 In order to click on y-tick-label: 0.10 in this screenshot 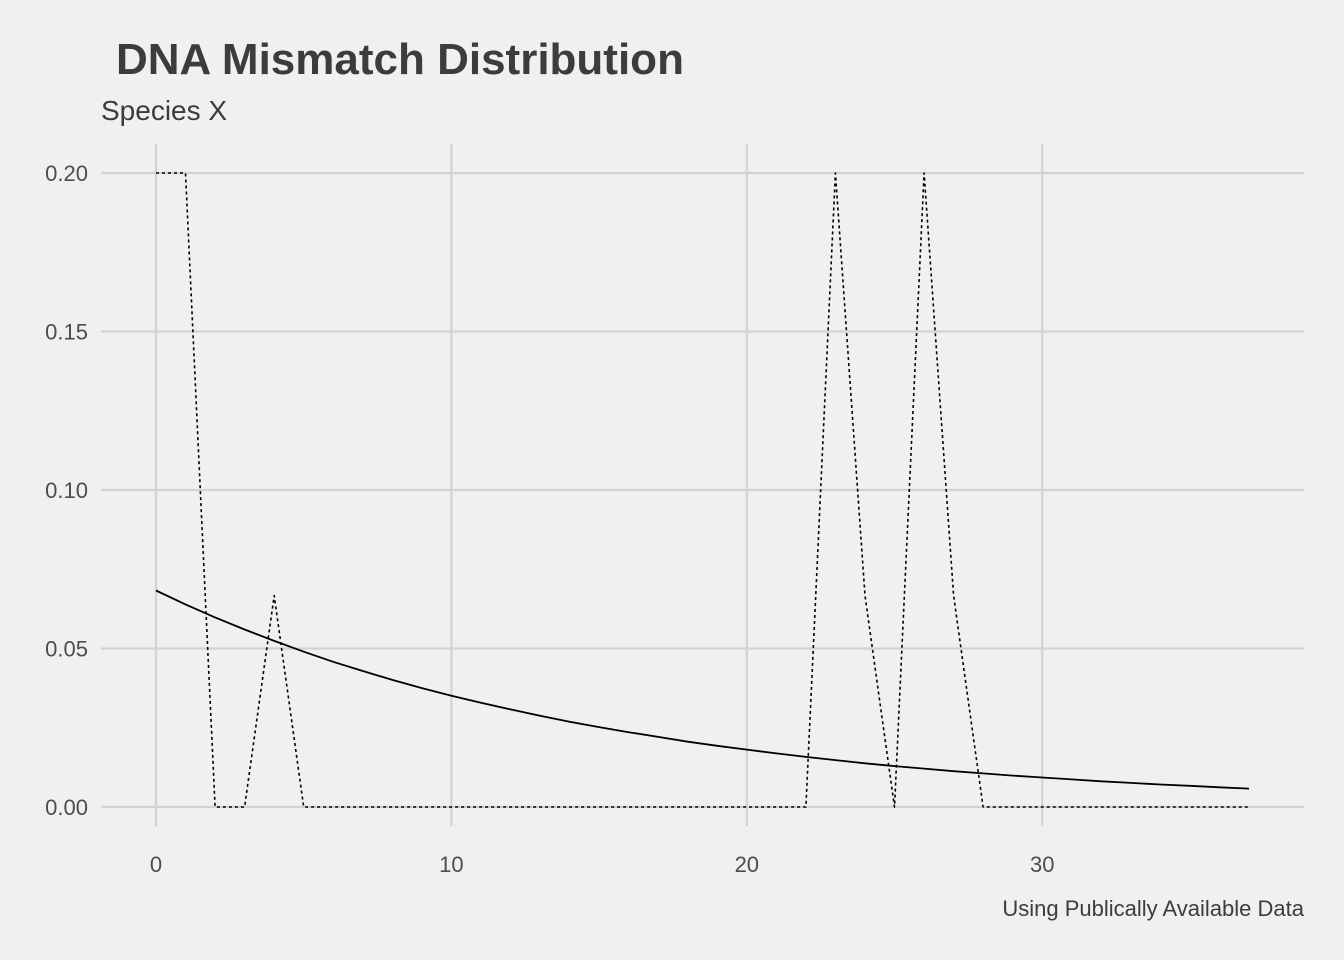, I will do `click(66, 490)`.